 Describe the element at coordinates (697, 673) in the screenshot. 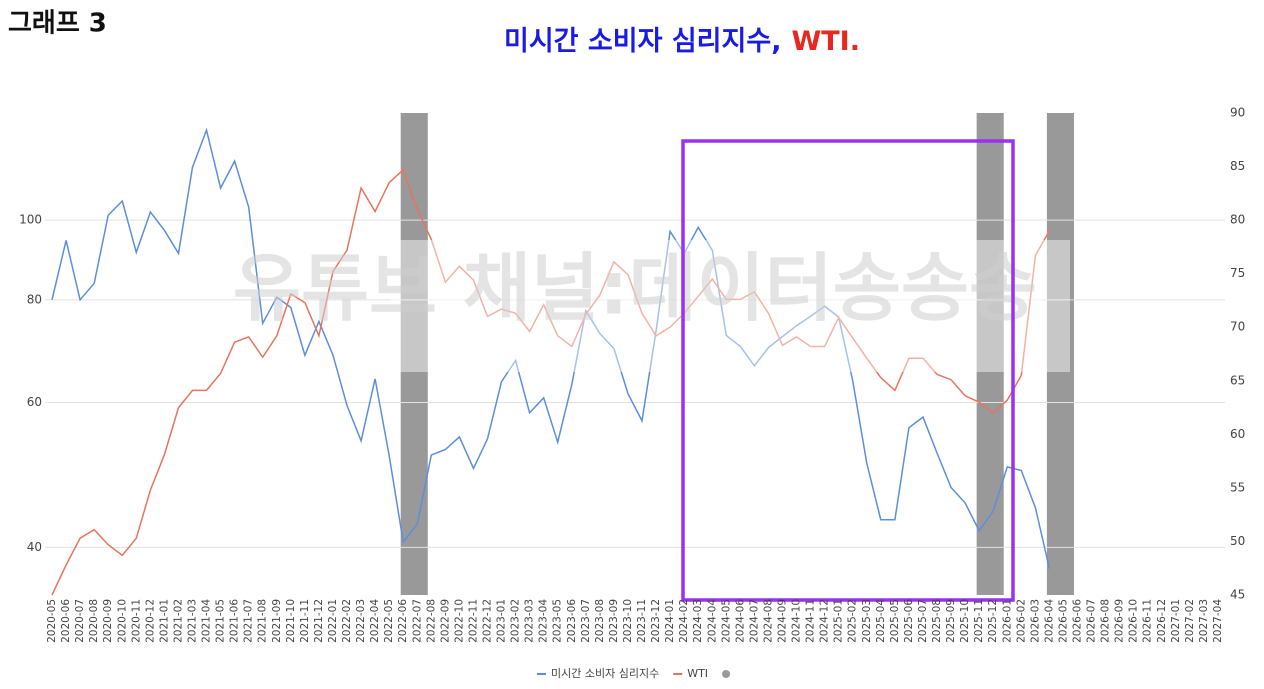

I see `legend-label: WTI` at that location.